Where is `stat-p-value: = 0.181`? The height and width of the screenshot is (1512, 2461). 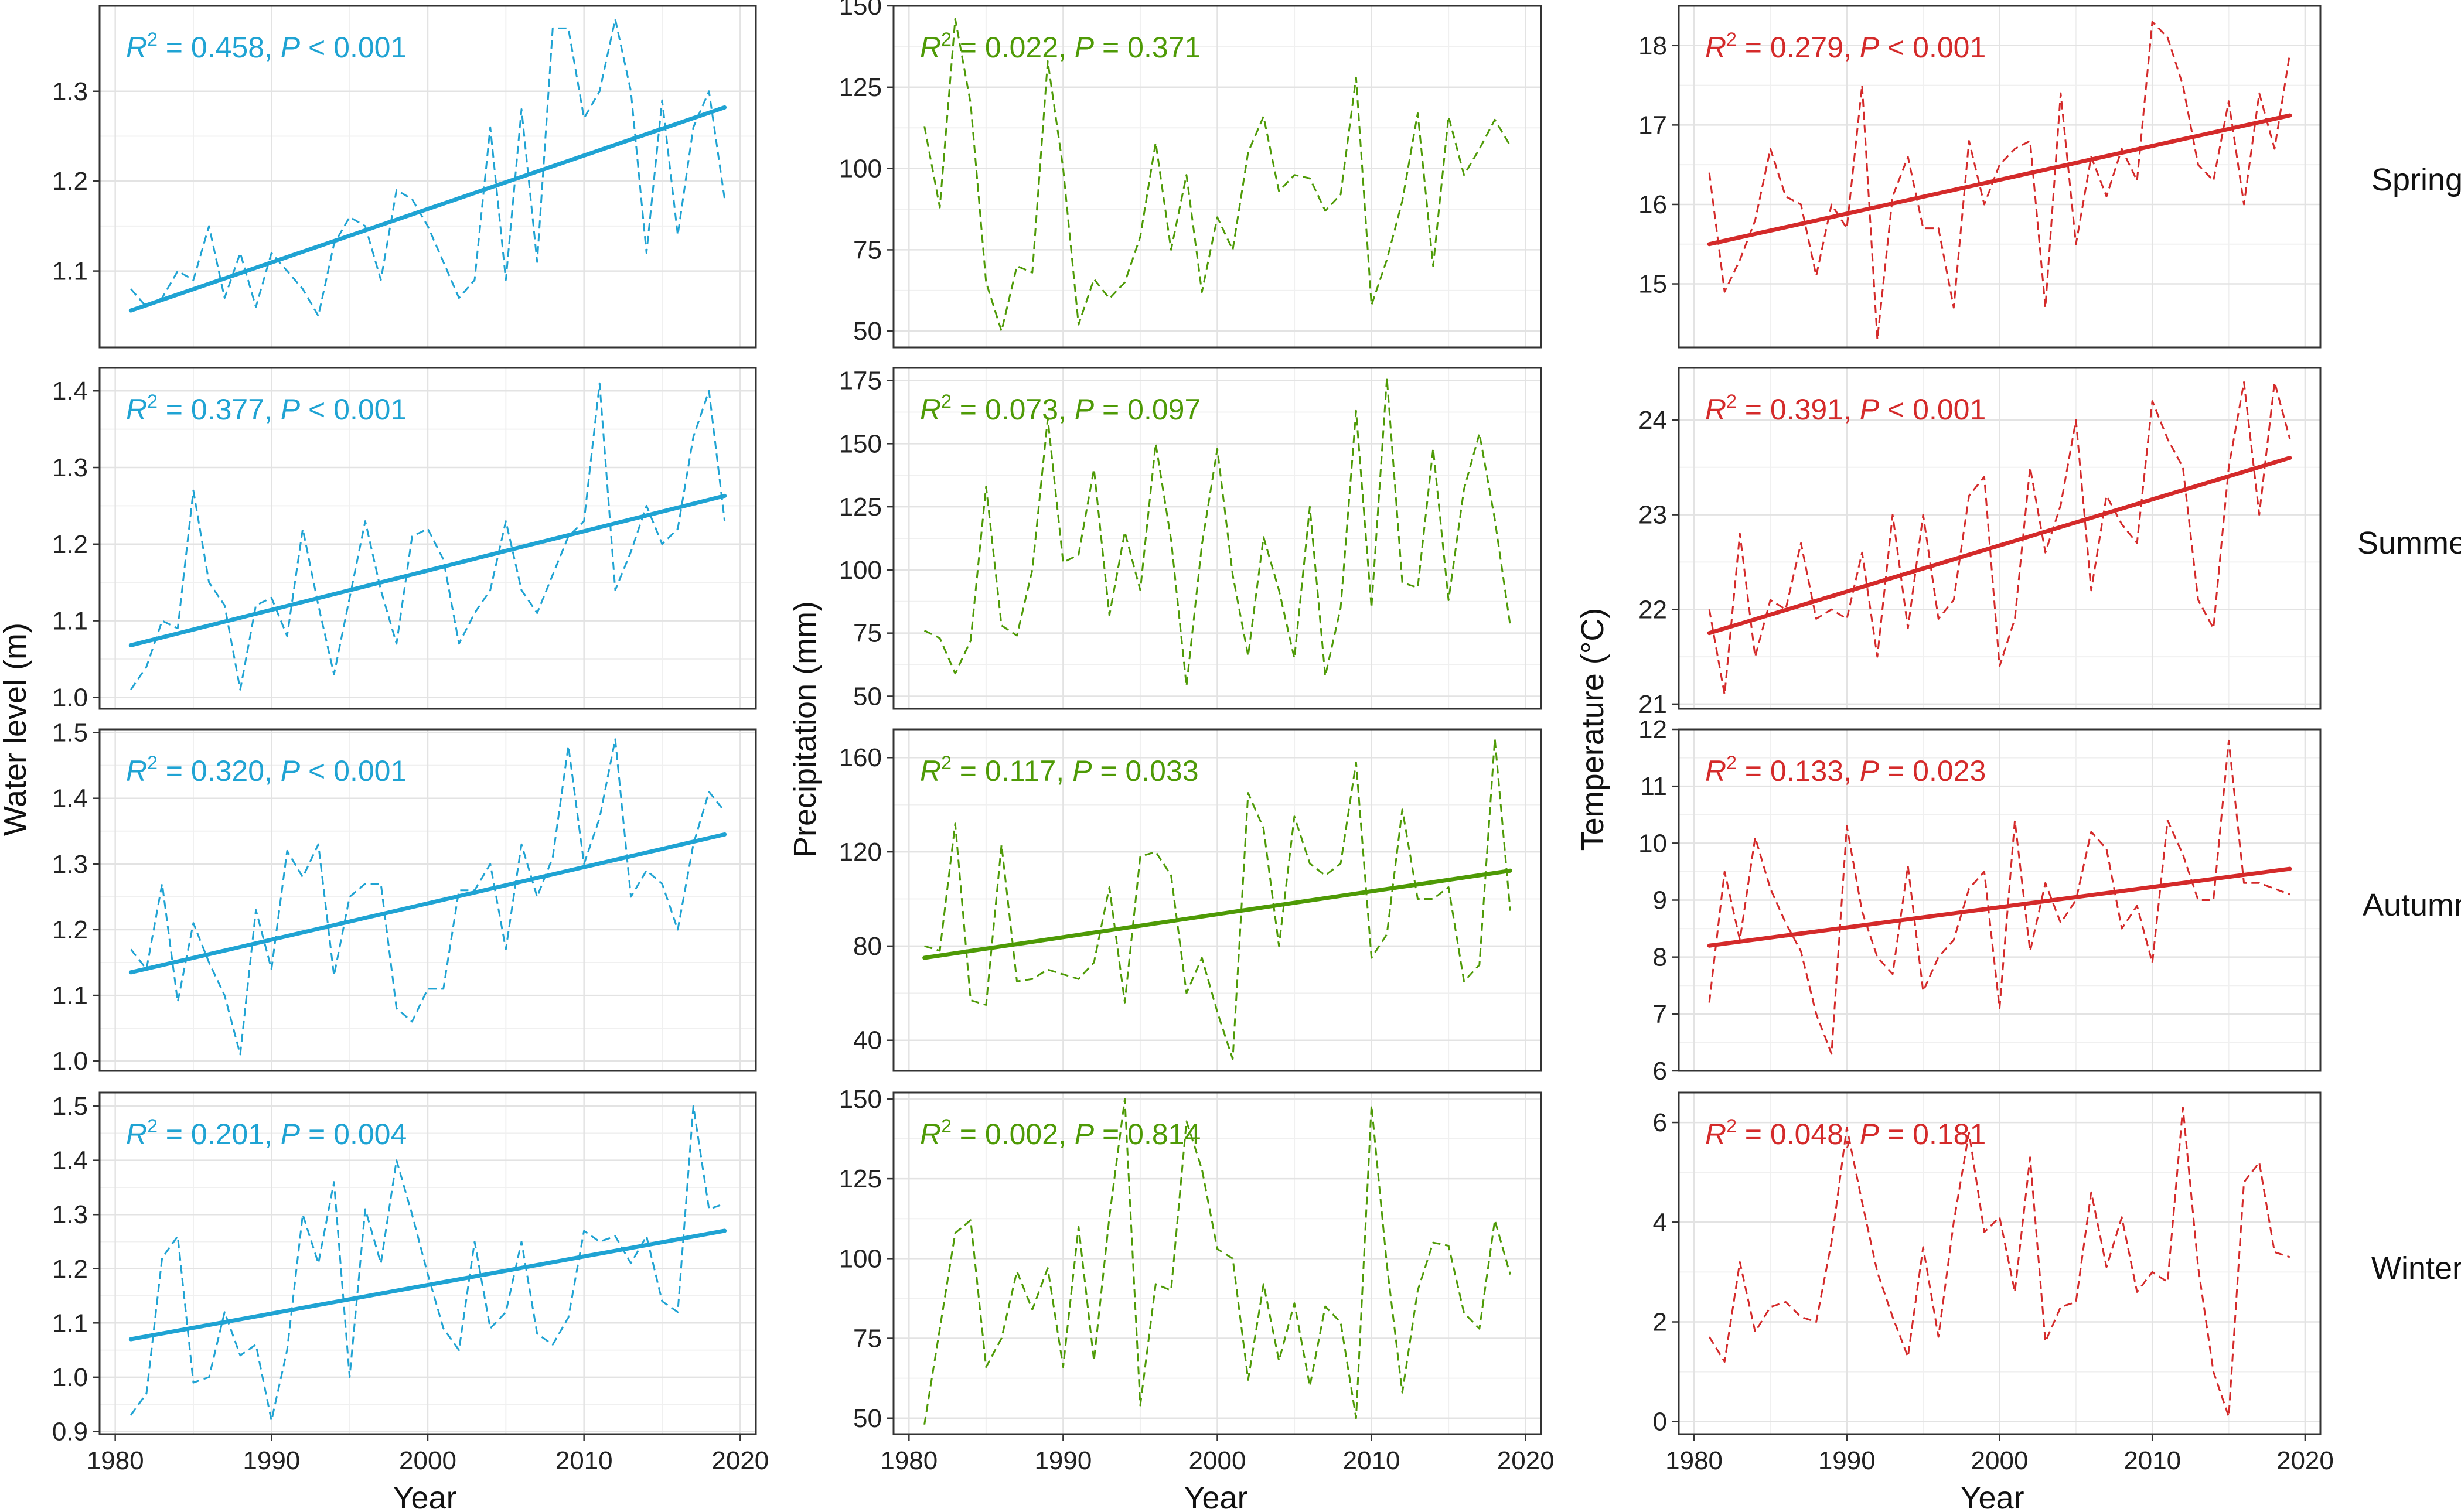
stat-p-value: = 0.181 is located at coordinates (1932, 1134).